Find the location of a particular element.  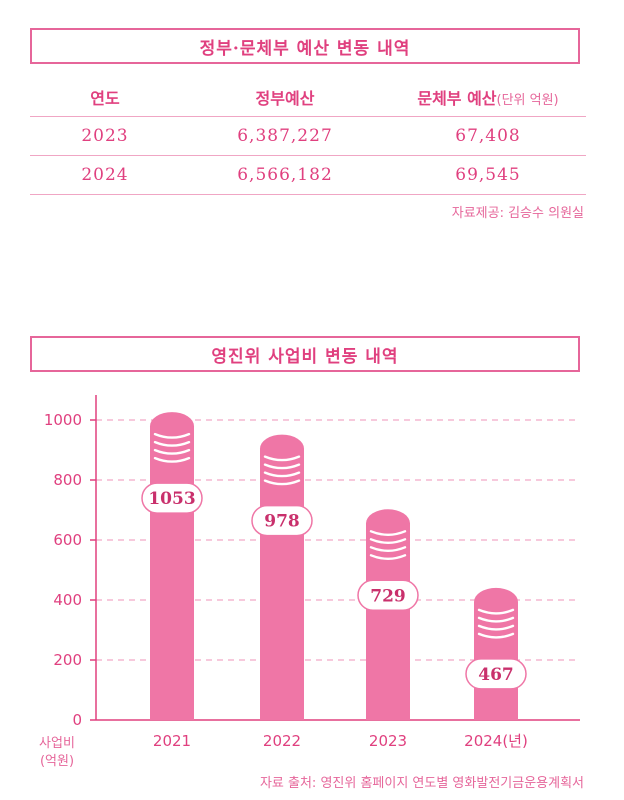

table-header-row: 연도 정부예산 문체부 예산(단위 억원) is located at coordinates (308, 97).